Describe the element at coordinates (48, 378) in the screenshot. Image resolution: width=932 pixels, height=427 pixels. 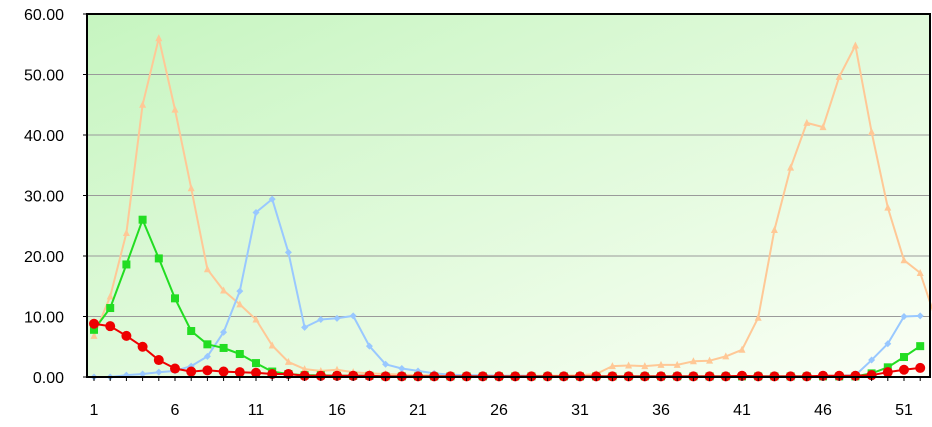
I see `y-tick-label: 0.00` at that location.